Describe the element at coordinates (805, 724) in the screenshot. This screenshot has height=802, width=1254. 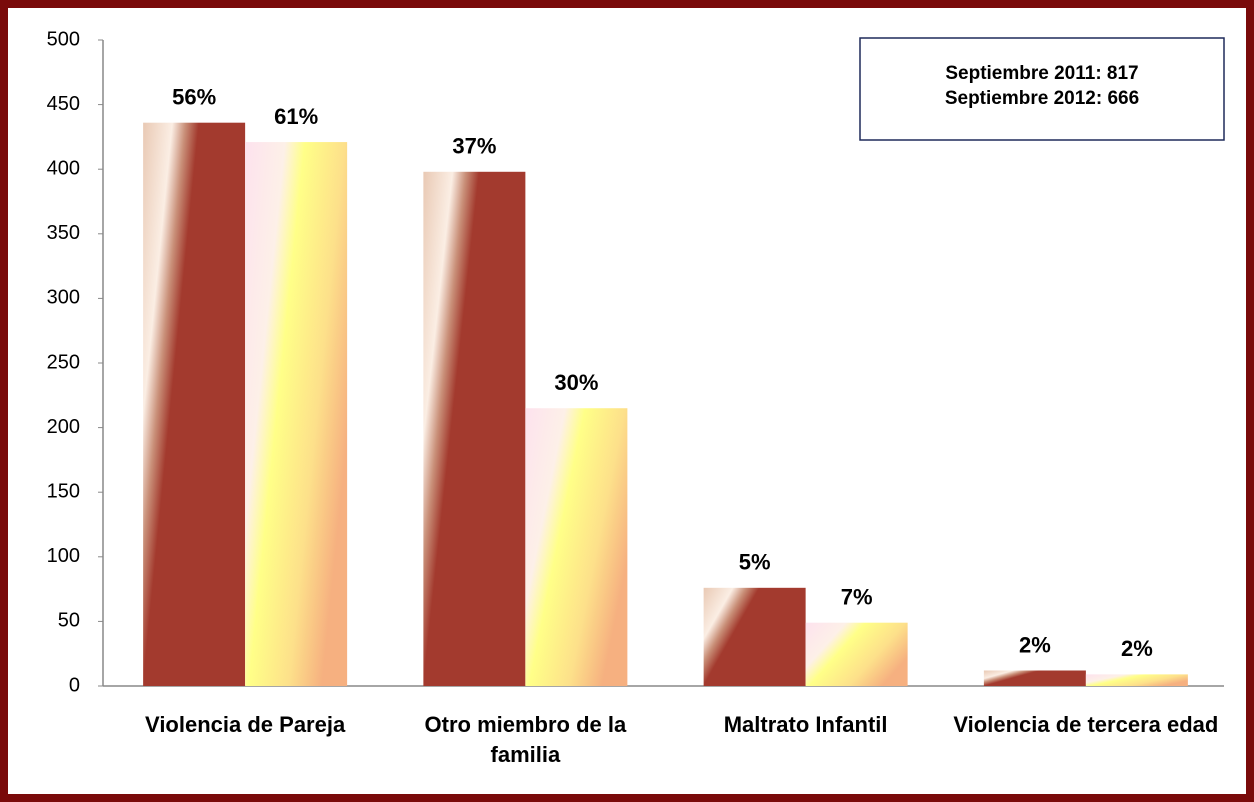
I see `x-tick-label: Maltrato Infantil` at that location.